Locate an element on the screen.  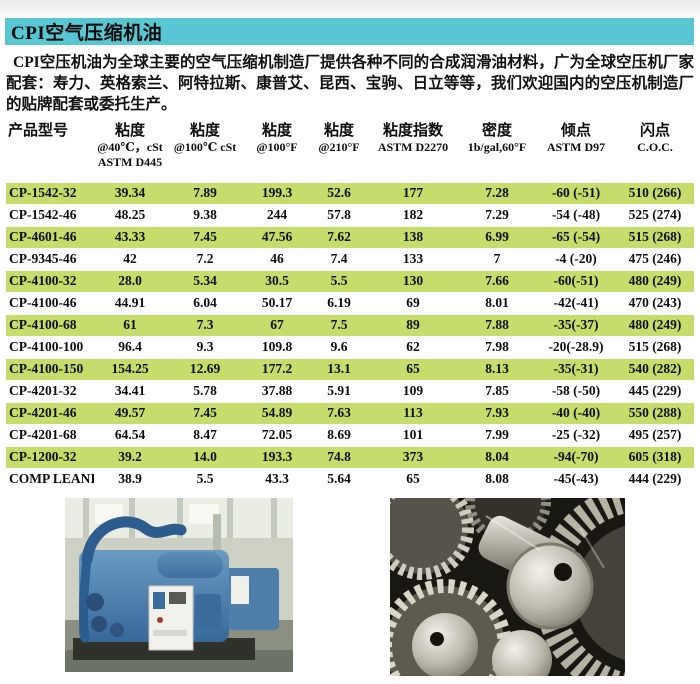
column-subtitle: ASTM D2270 is located at coordinates (413, 147).